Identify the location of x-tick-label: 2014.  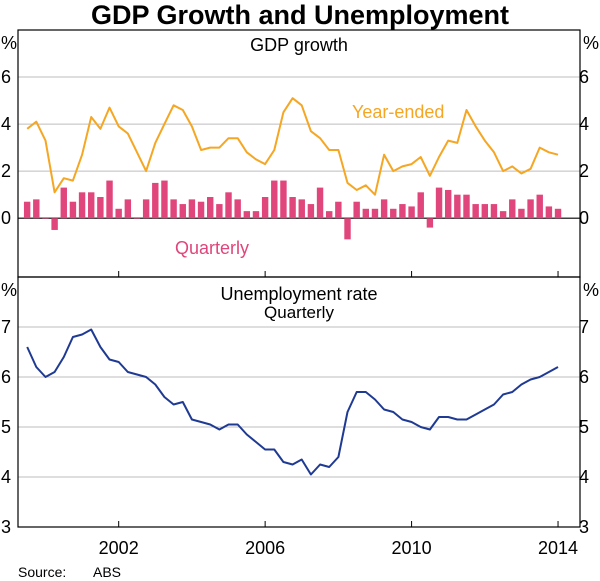
(558, 548).